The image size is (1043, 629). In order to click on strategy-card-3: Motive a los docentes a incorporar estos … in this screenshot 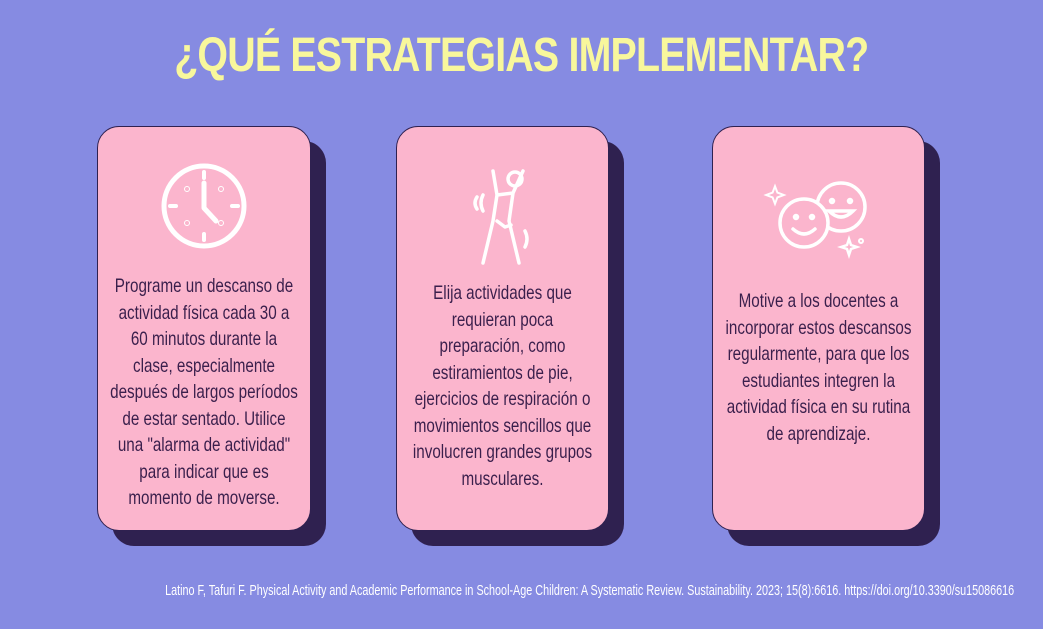, I will do `click(818, 328)`.